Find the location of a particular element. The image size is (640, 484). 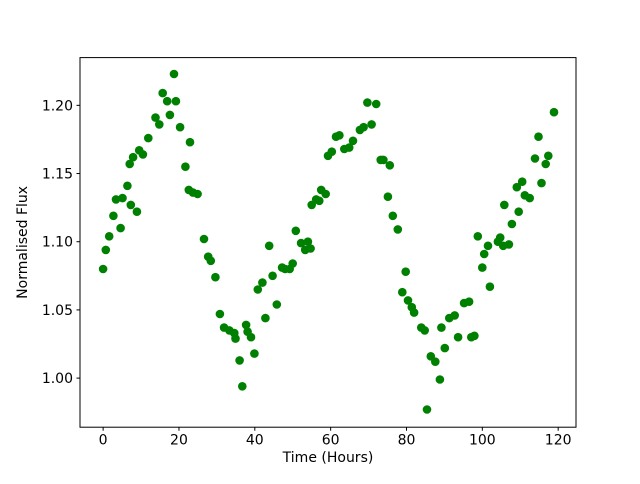

y-tick-label: 1.10 is located at coordinates (57, 243).